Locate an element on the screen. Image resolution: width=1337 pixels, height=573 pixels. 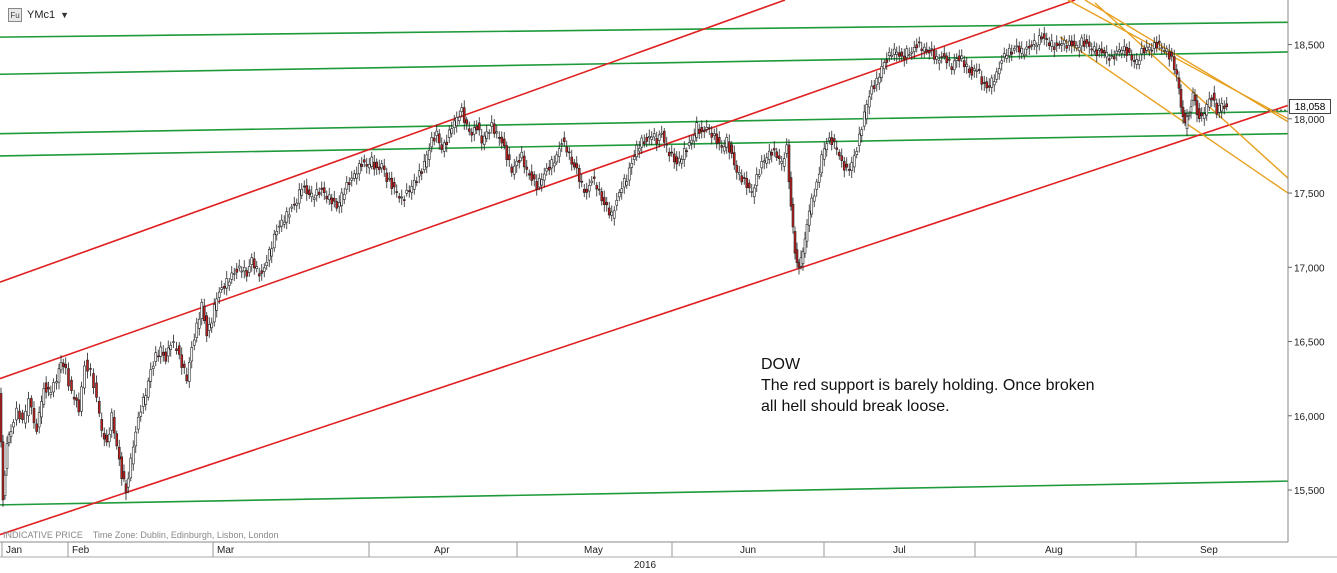
instrument-type-icon: Fu is located at coordinates (15, 15).